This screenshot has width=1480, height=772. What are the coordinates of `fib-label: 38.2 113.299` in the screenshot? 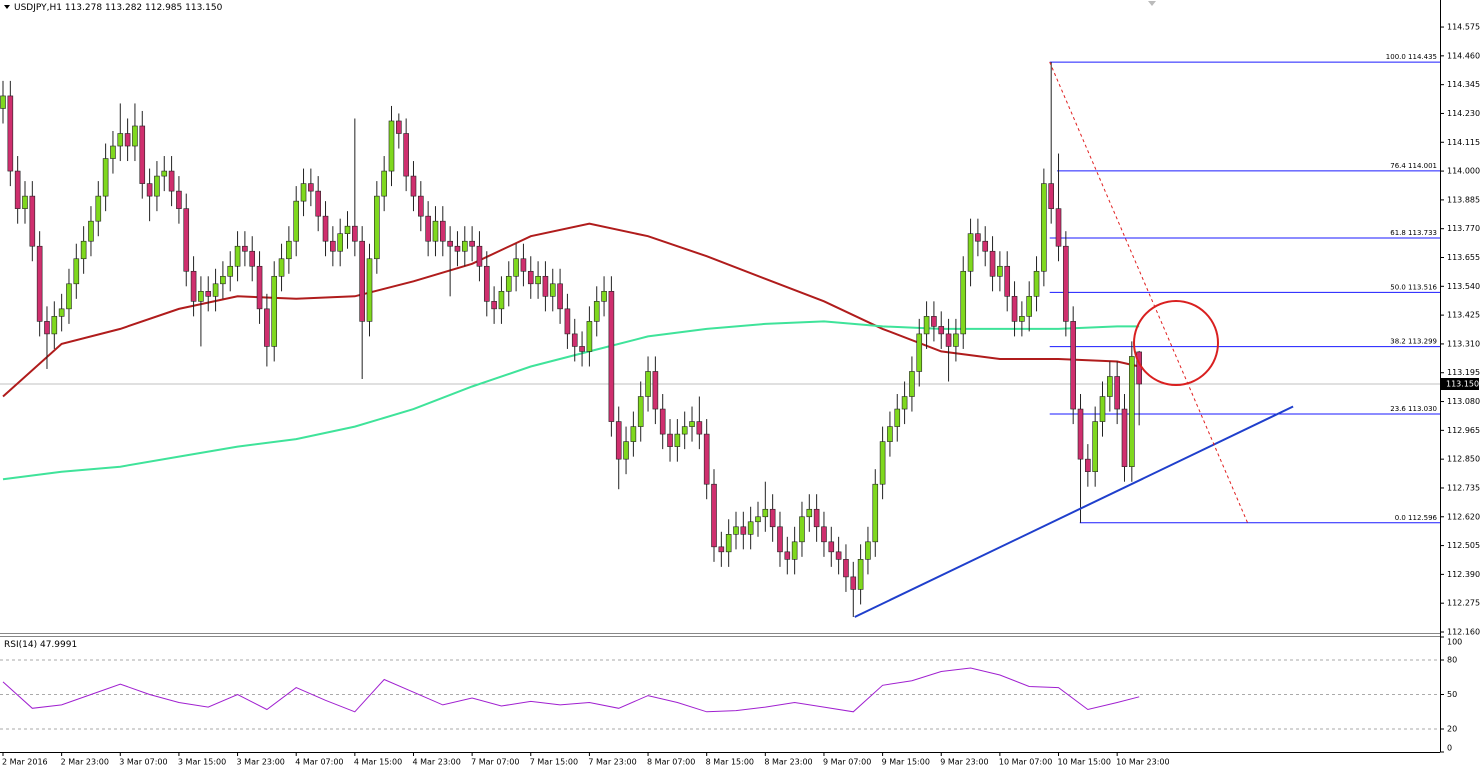 It's located at (1413, 342).